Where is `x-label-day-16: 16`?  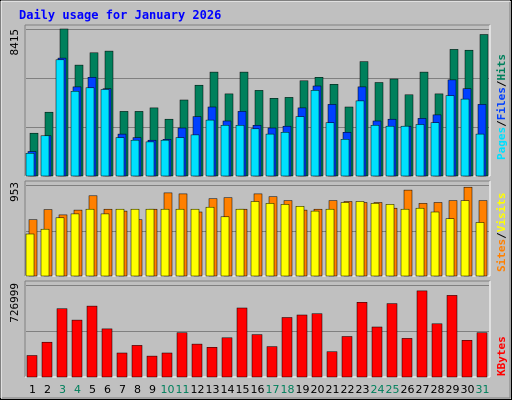 x-label-day-16: 16 is located at coordinates (258, 389).